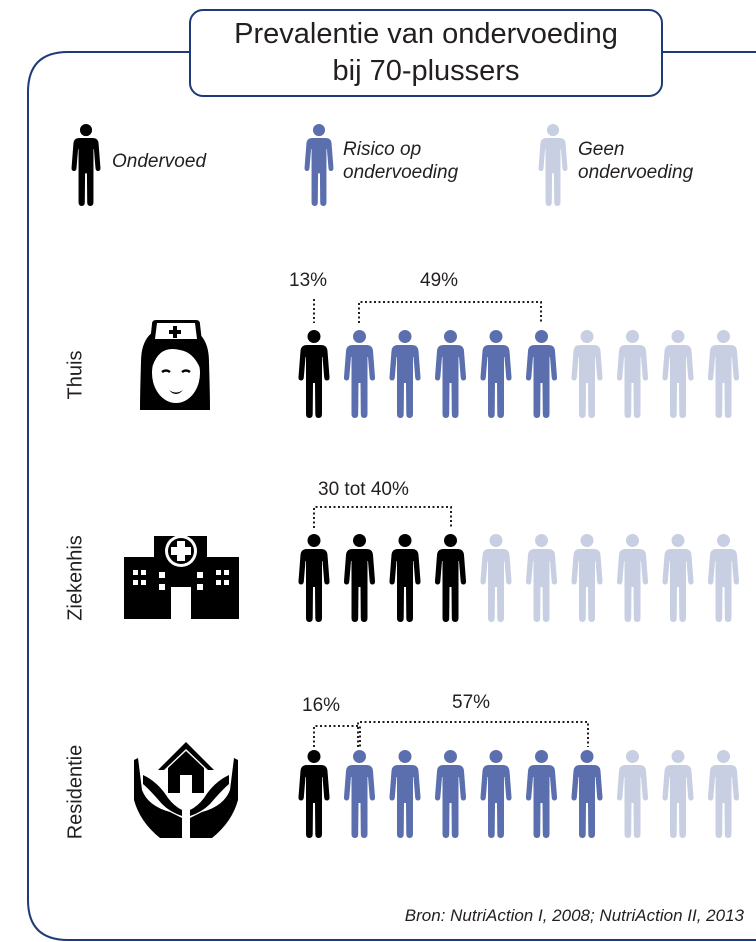 The height and width of the screenshot is (942, 756). What do you see at coordinates (186, 790) in the screenshot?
I see `house-hands-icon` at bounding box center [186, 790].